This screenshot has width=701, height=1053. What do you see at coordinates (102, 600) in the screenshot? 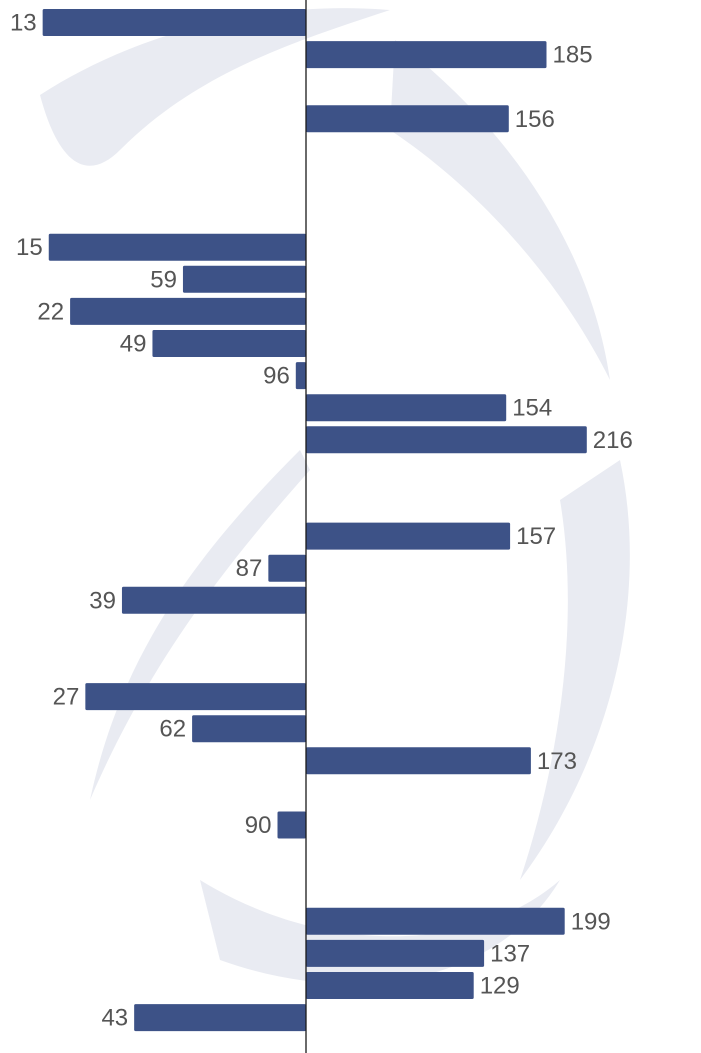
I see `value-label-12: 39` at bounding box center [102, 600].